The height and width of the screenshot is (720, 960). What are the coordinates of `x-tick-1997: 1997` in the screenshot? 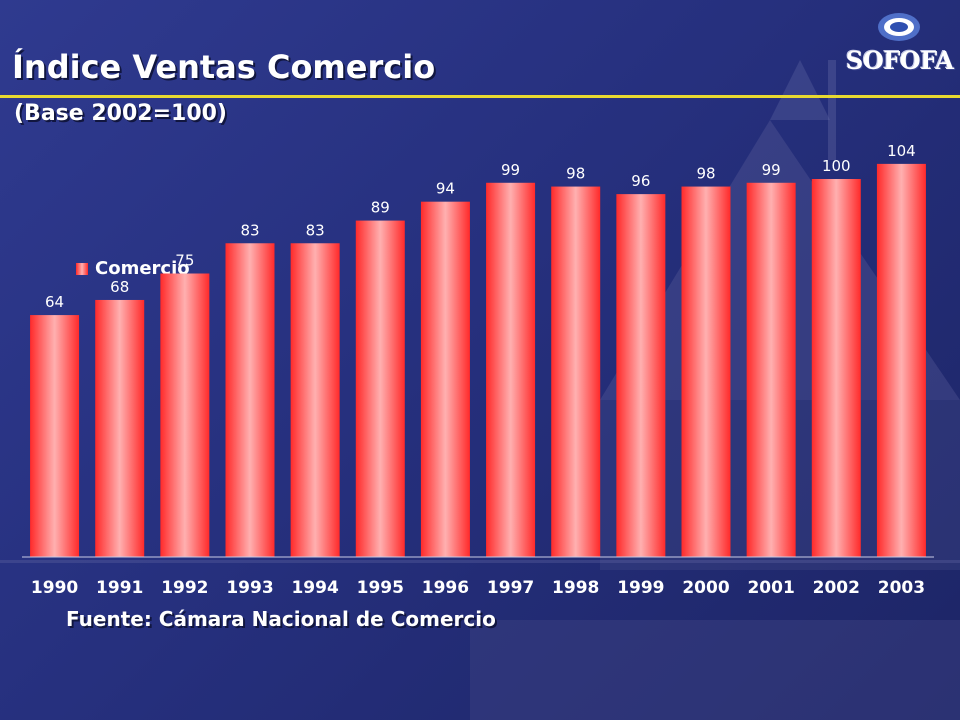 It's located at (510, 588).